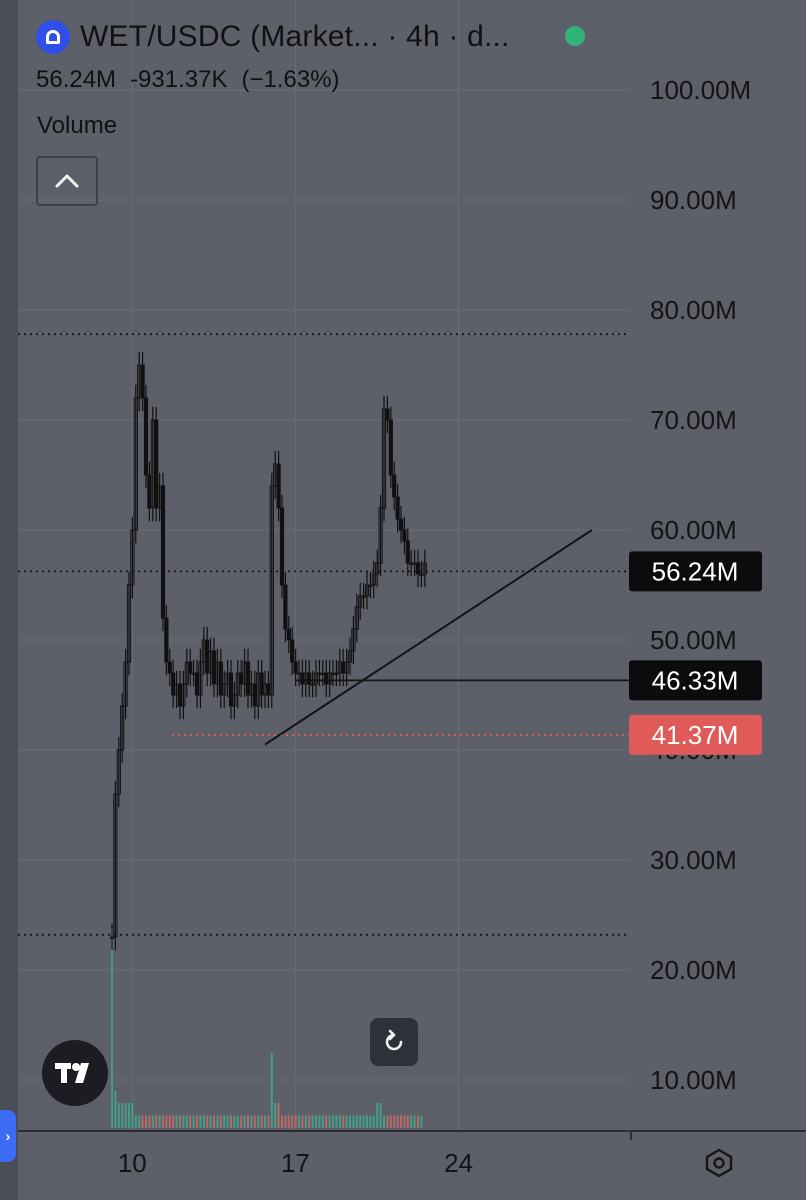  I want to click on volume-indicator-label: Volume, so click(77, 125).